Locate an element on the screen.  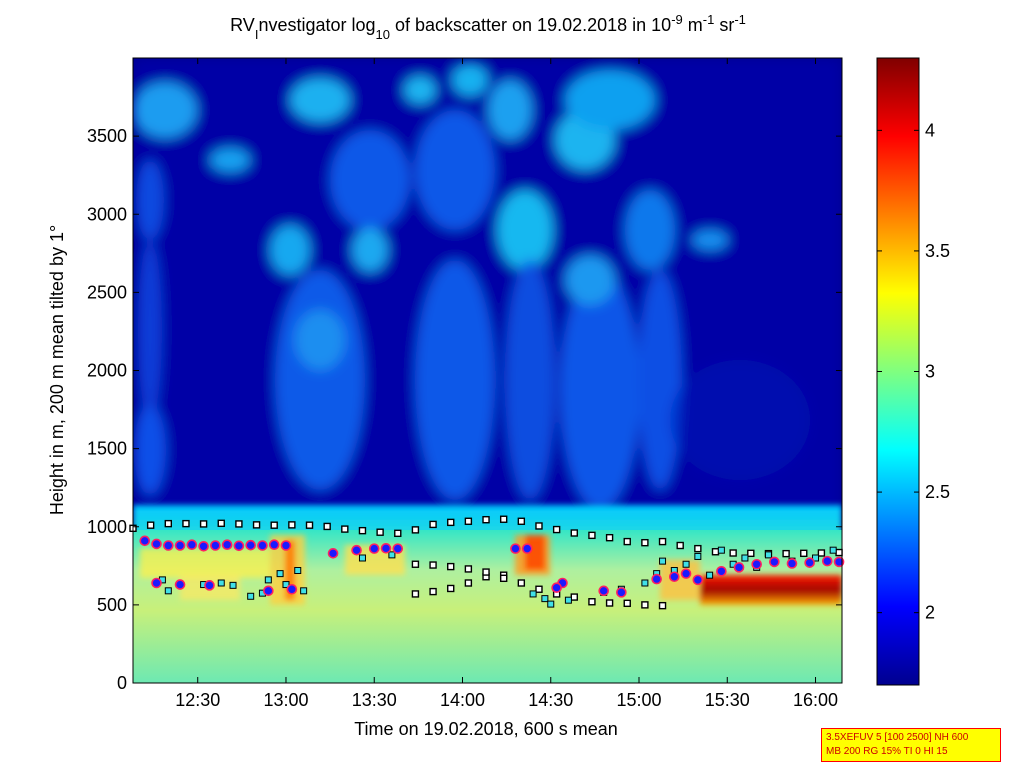
colorbar-tick-label: 3.5 is located at coordinates (937, 251).